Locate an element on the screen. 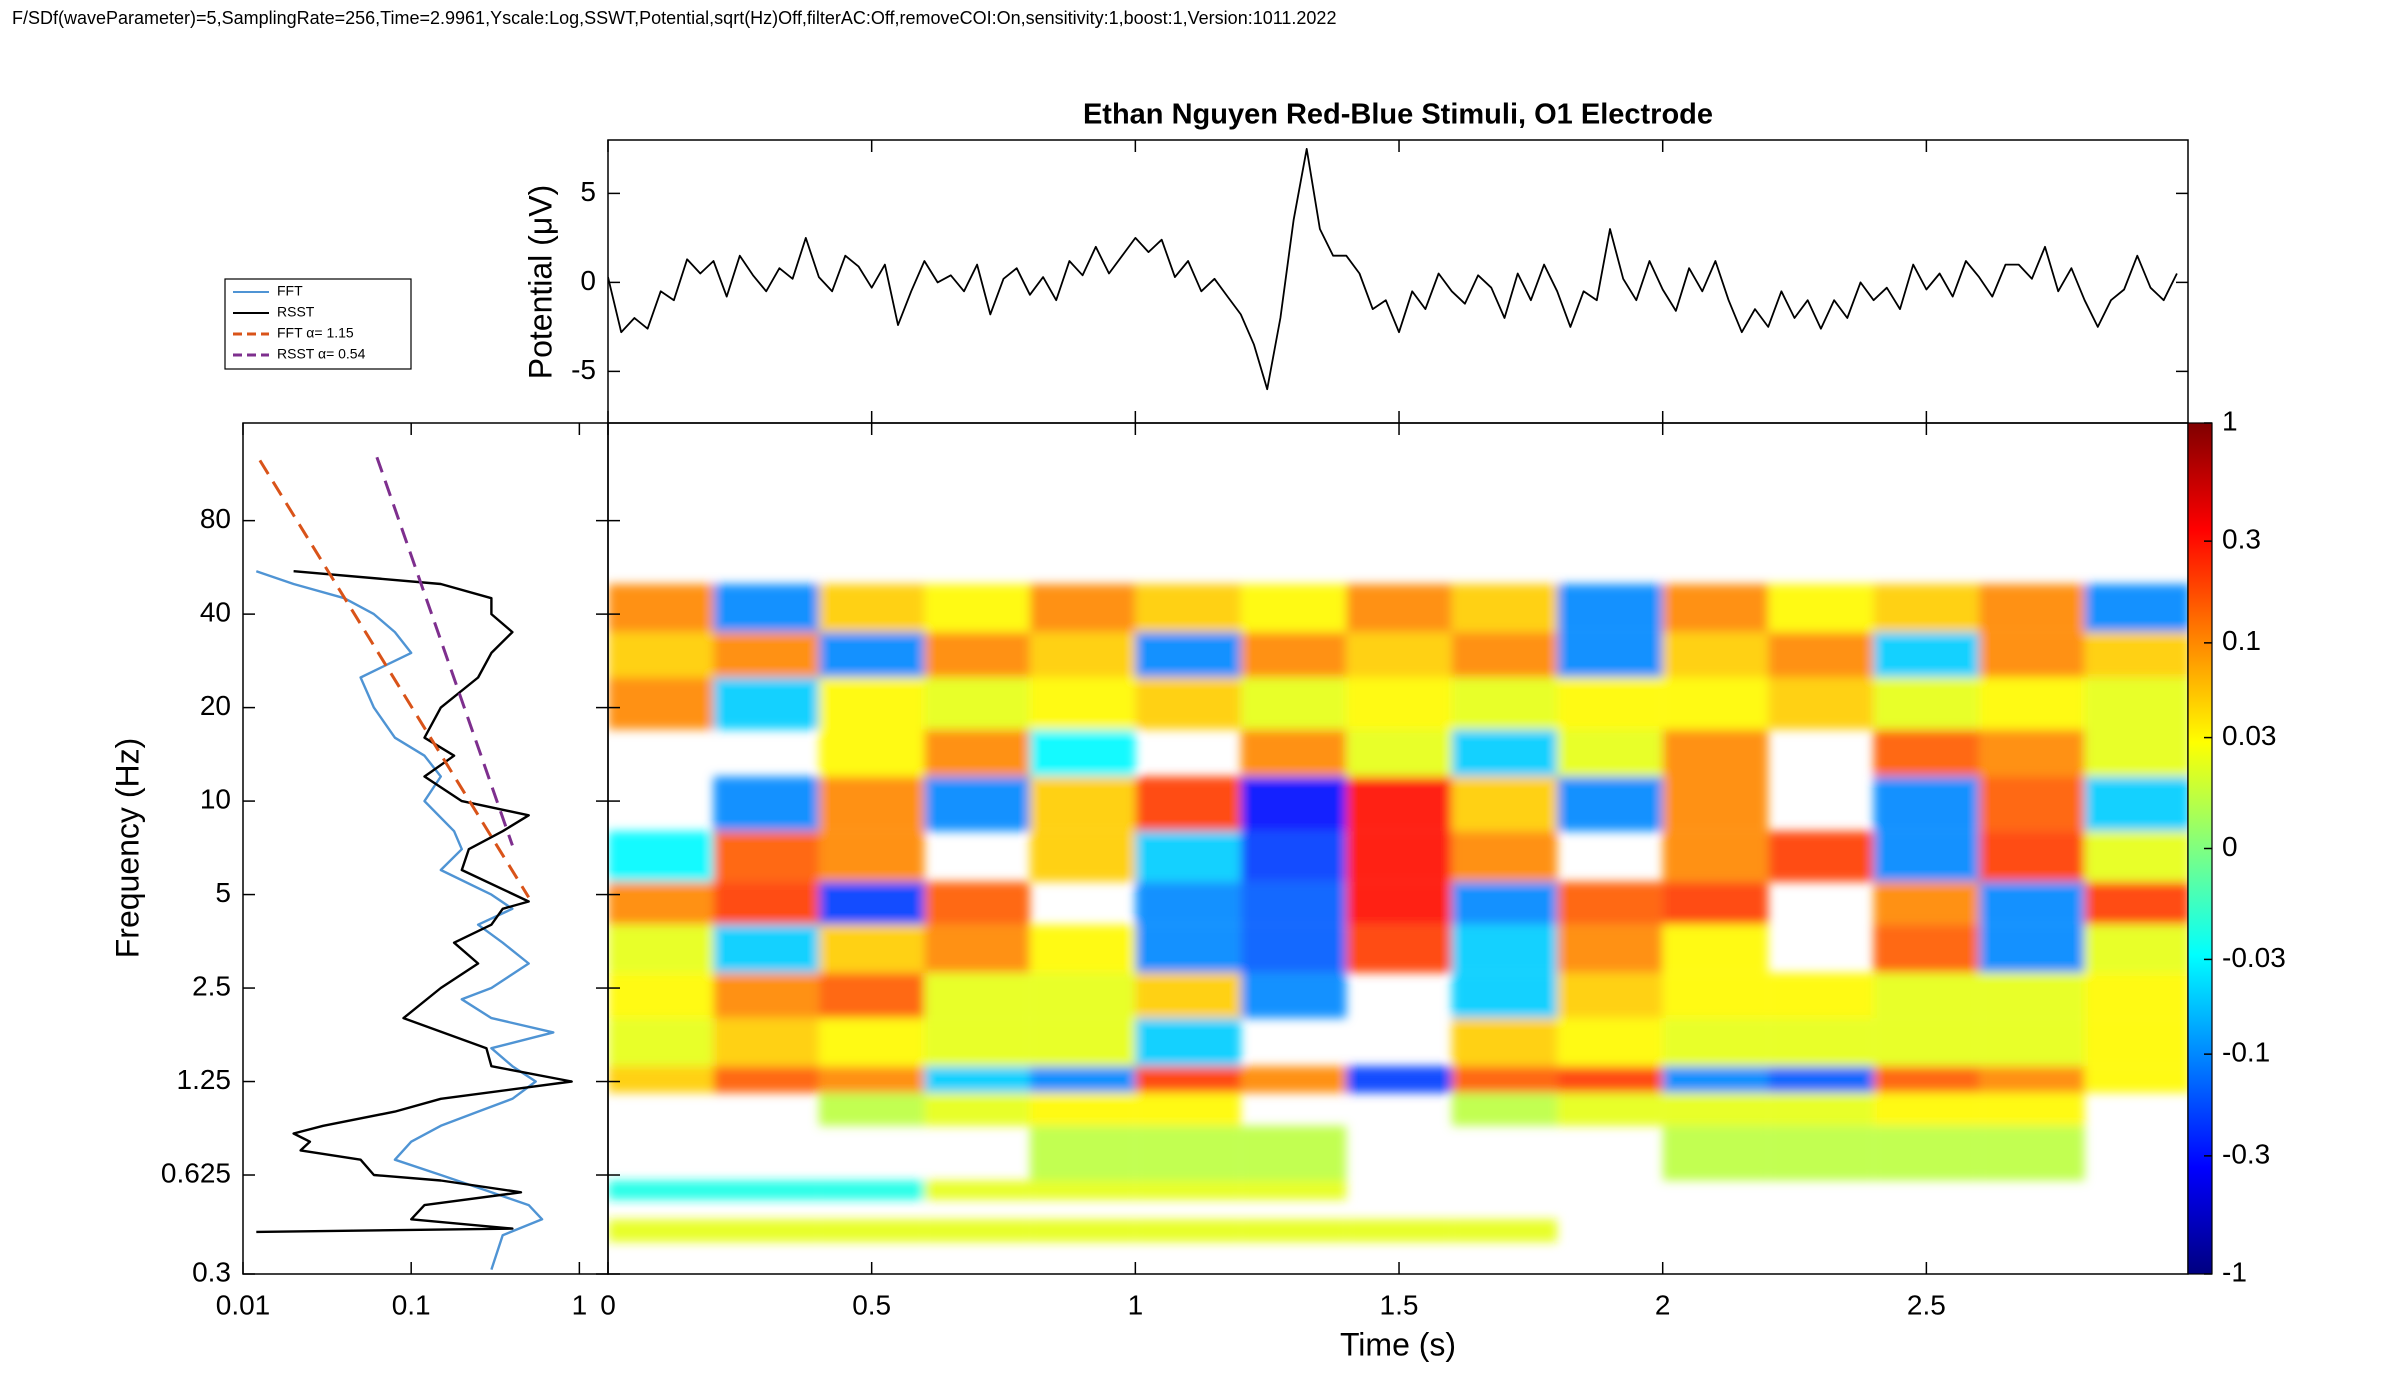 The image size is (2400, 1400). trace-frame is located at coordinates (1398, 281).